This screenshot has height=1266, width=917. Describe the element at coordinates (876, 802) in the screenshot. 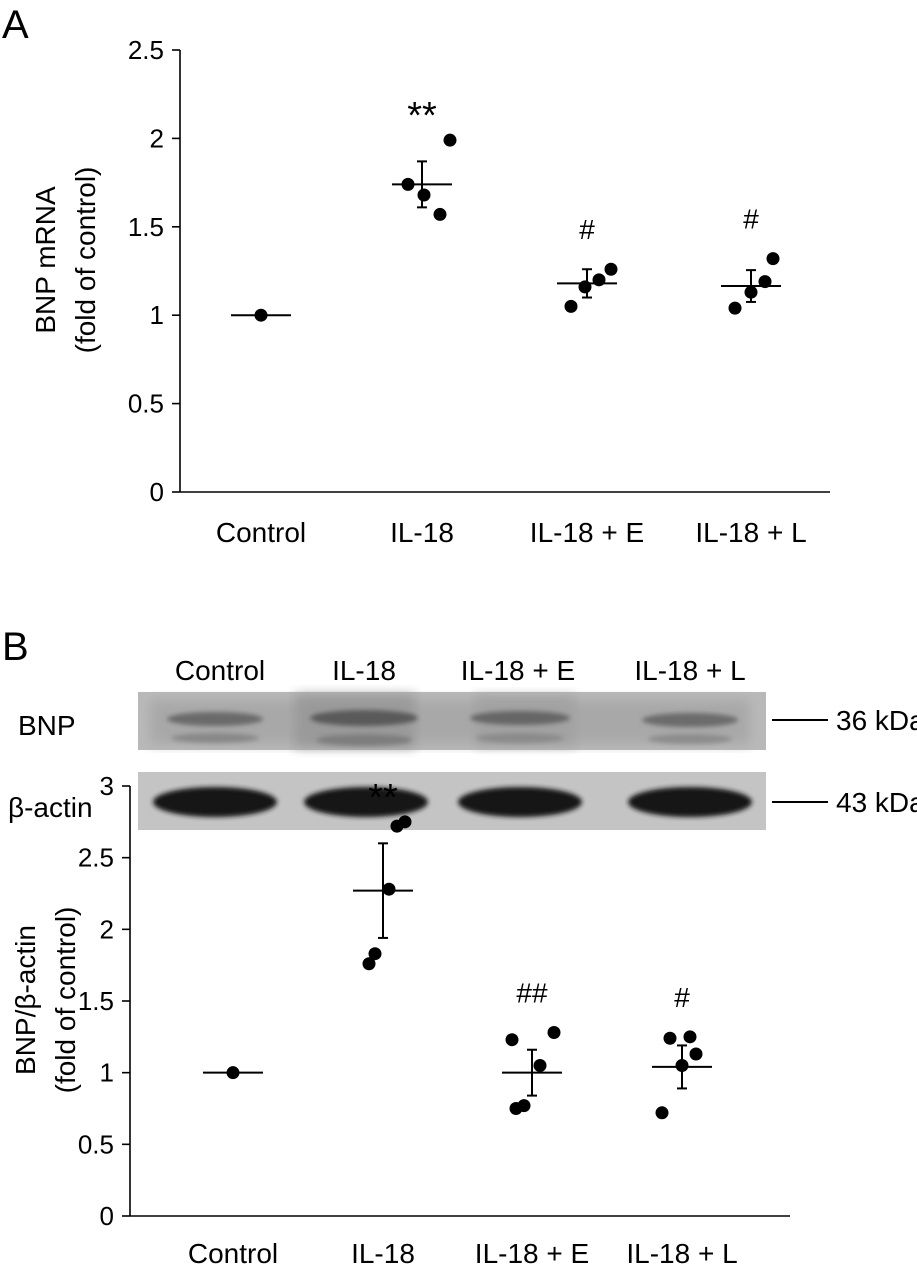

I see `marker-43kda: 43 kDa` at that location.